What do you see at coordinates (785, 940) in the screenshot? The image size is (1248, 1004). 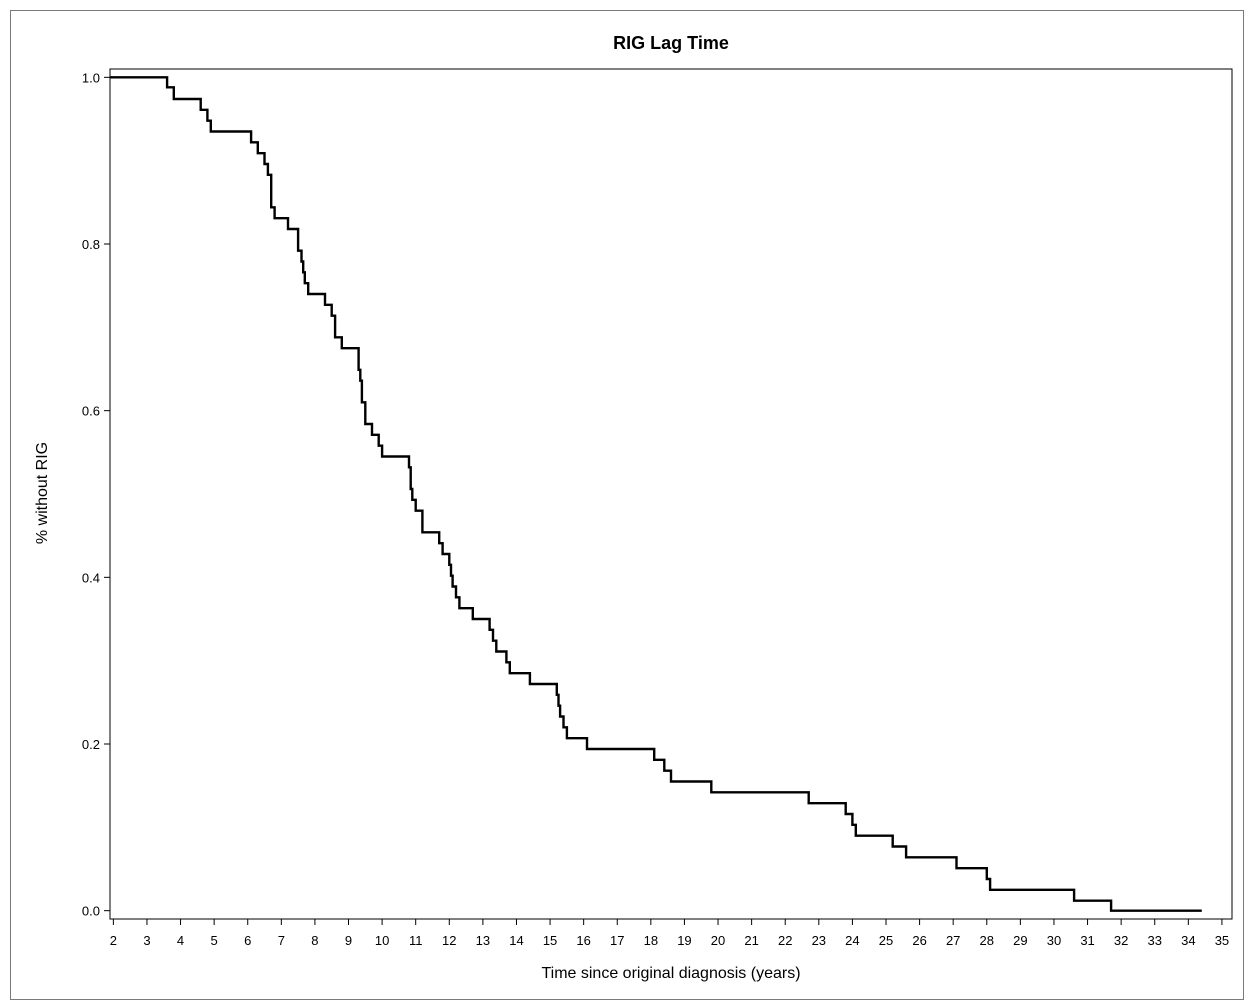 I see `x-tick-label: 22` at bounding box center [785, 940].